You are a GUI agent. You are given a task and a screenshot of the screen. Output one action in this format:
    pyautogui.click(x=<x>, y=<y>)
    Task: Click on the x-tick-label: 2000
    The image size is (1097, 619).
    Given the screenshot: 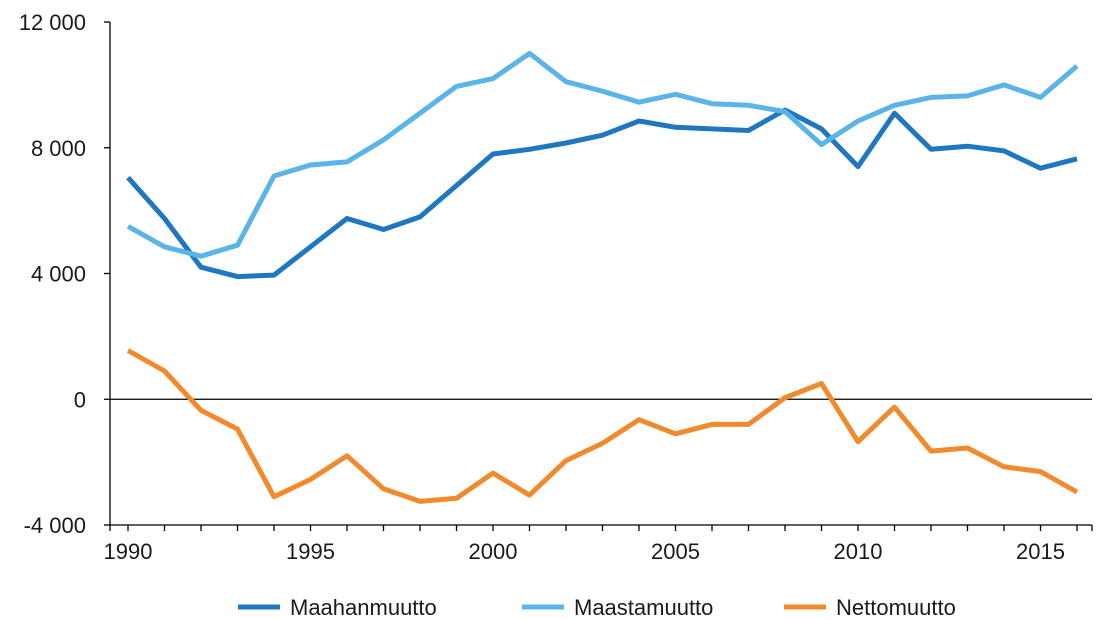 What is the action you would take?
    pyautogui.click(x=493, y=551)
    